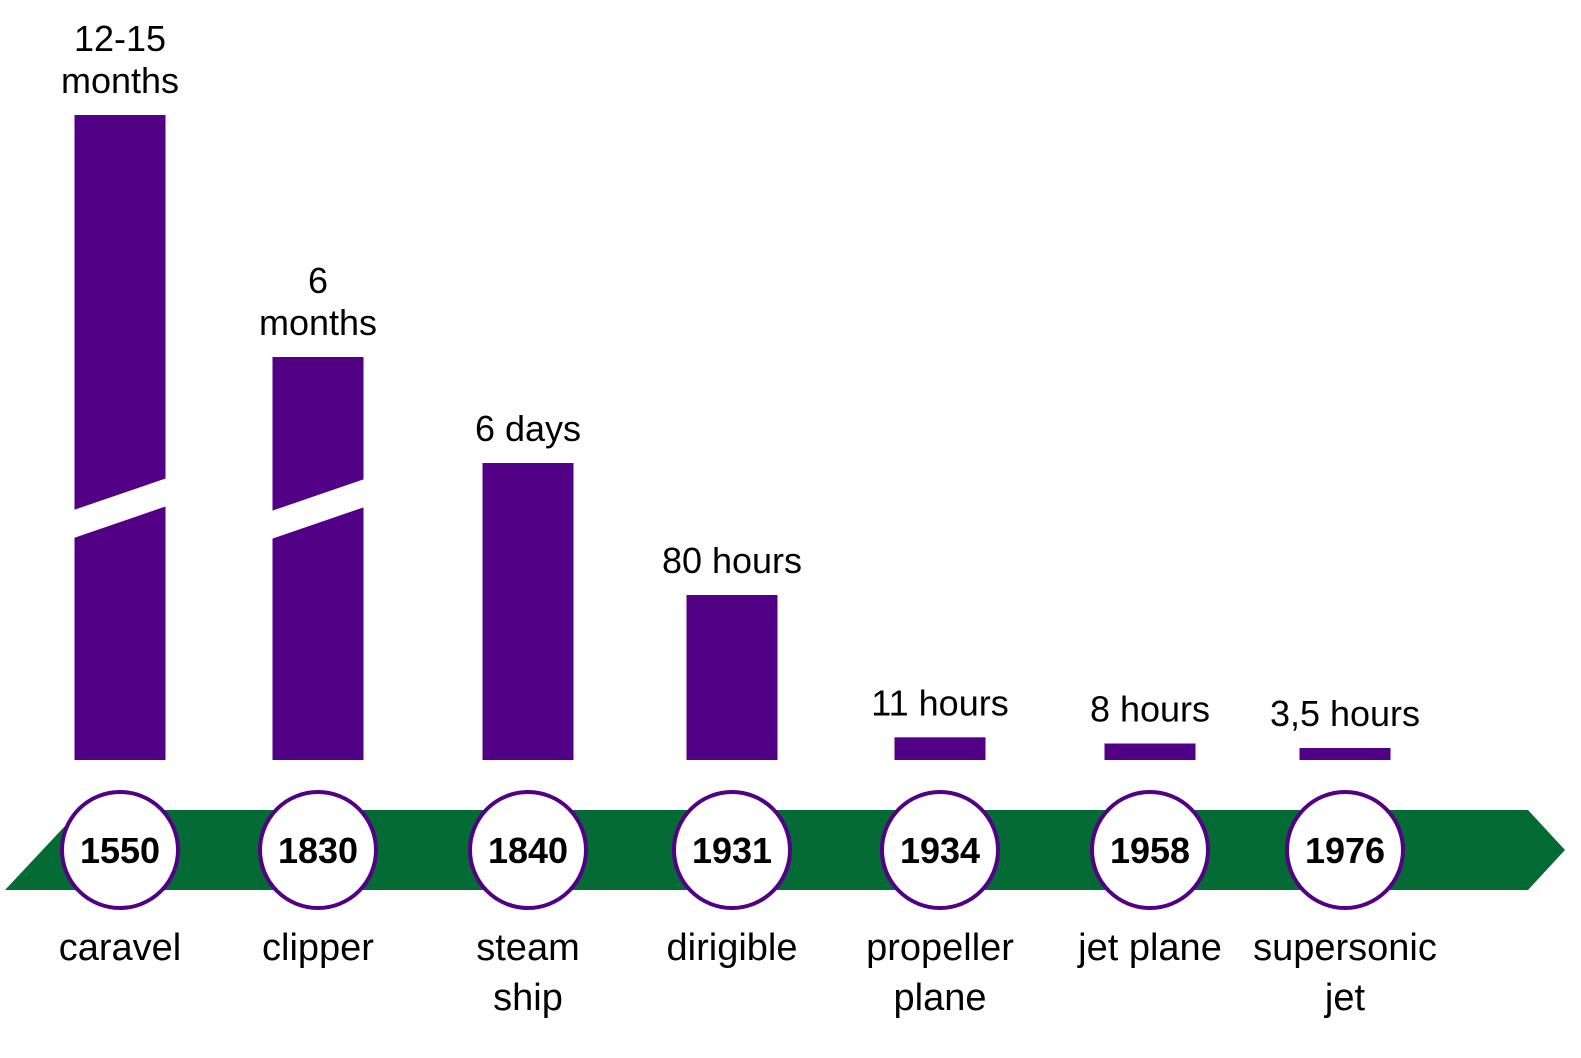  Describe the element at coordinates (940, 748) in the screenshot. I see `bar-1934` at that location.